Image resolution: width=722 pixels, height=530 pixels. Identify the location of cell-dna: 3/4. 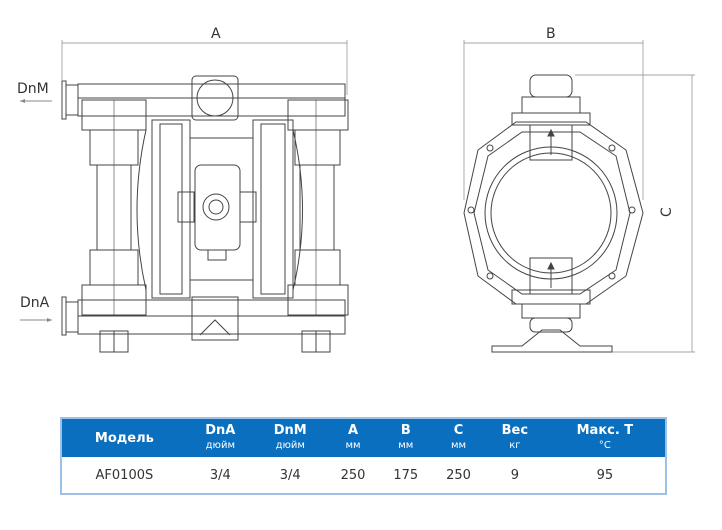
(220, 475).